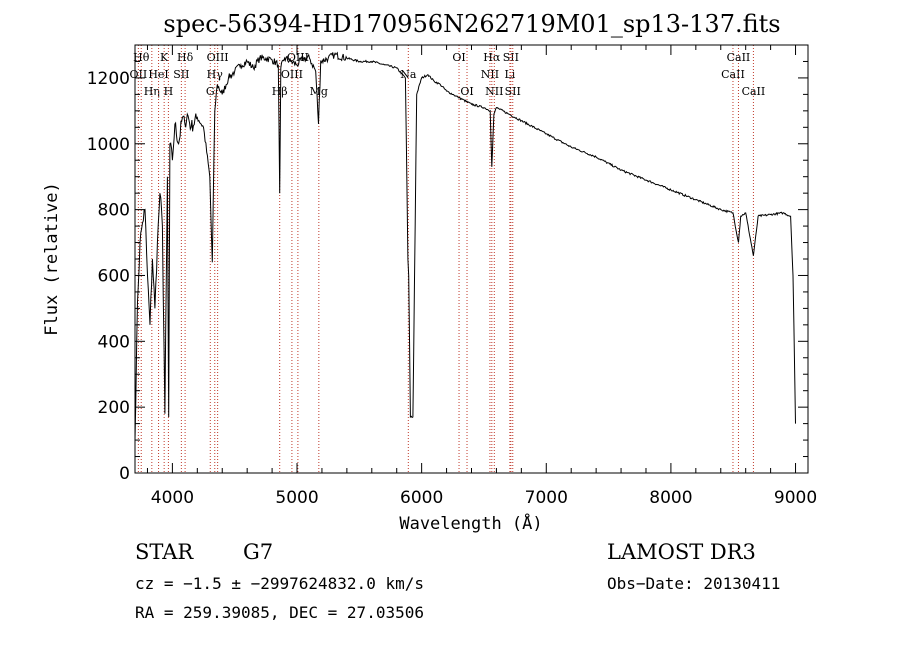  What do you see at coordinates (152, 91) in the screenshot?
I see `line-label: Hη` at bounding box center [152, 91].